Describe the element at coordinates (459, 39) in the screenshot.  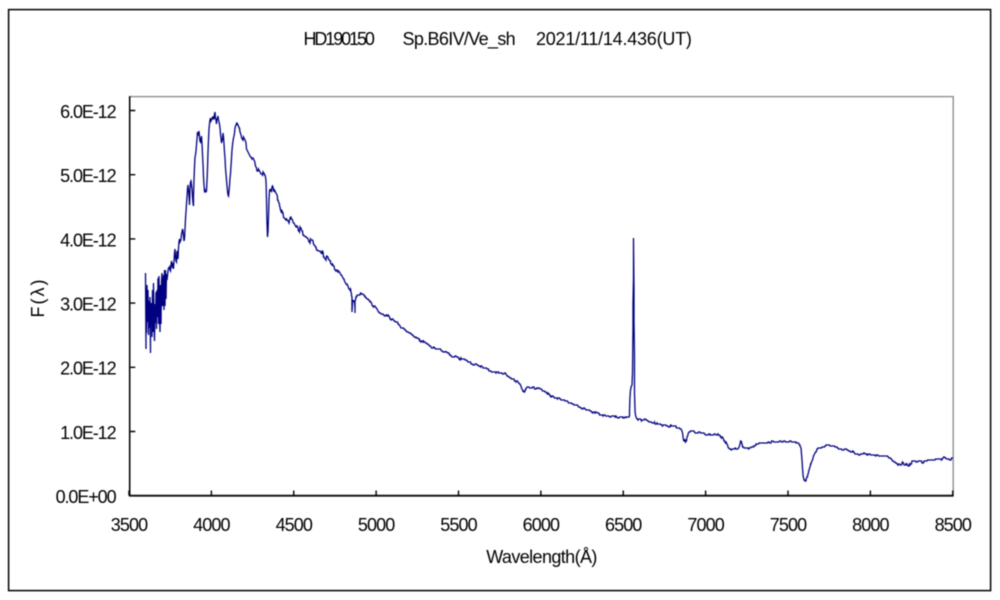
I see `svg-text: Sp.B6IV/Ve_sh` at that location.